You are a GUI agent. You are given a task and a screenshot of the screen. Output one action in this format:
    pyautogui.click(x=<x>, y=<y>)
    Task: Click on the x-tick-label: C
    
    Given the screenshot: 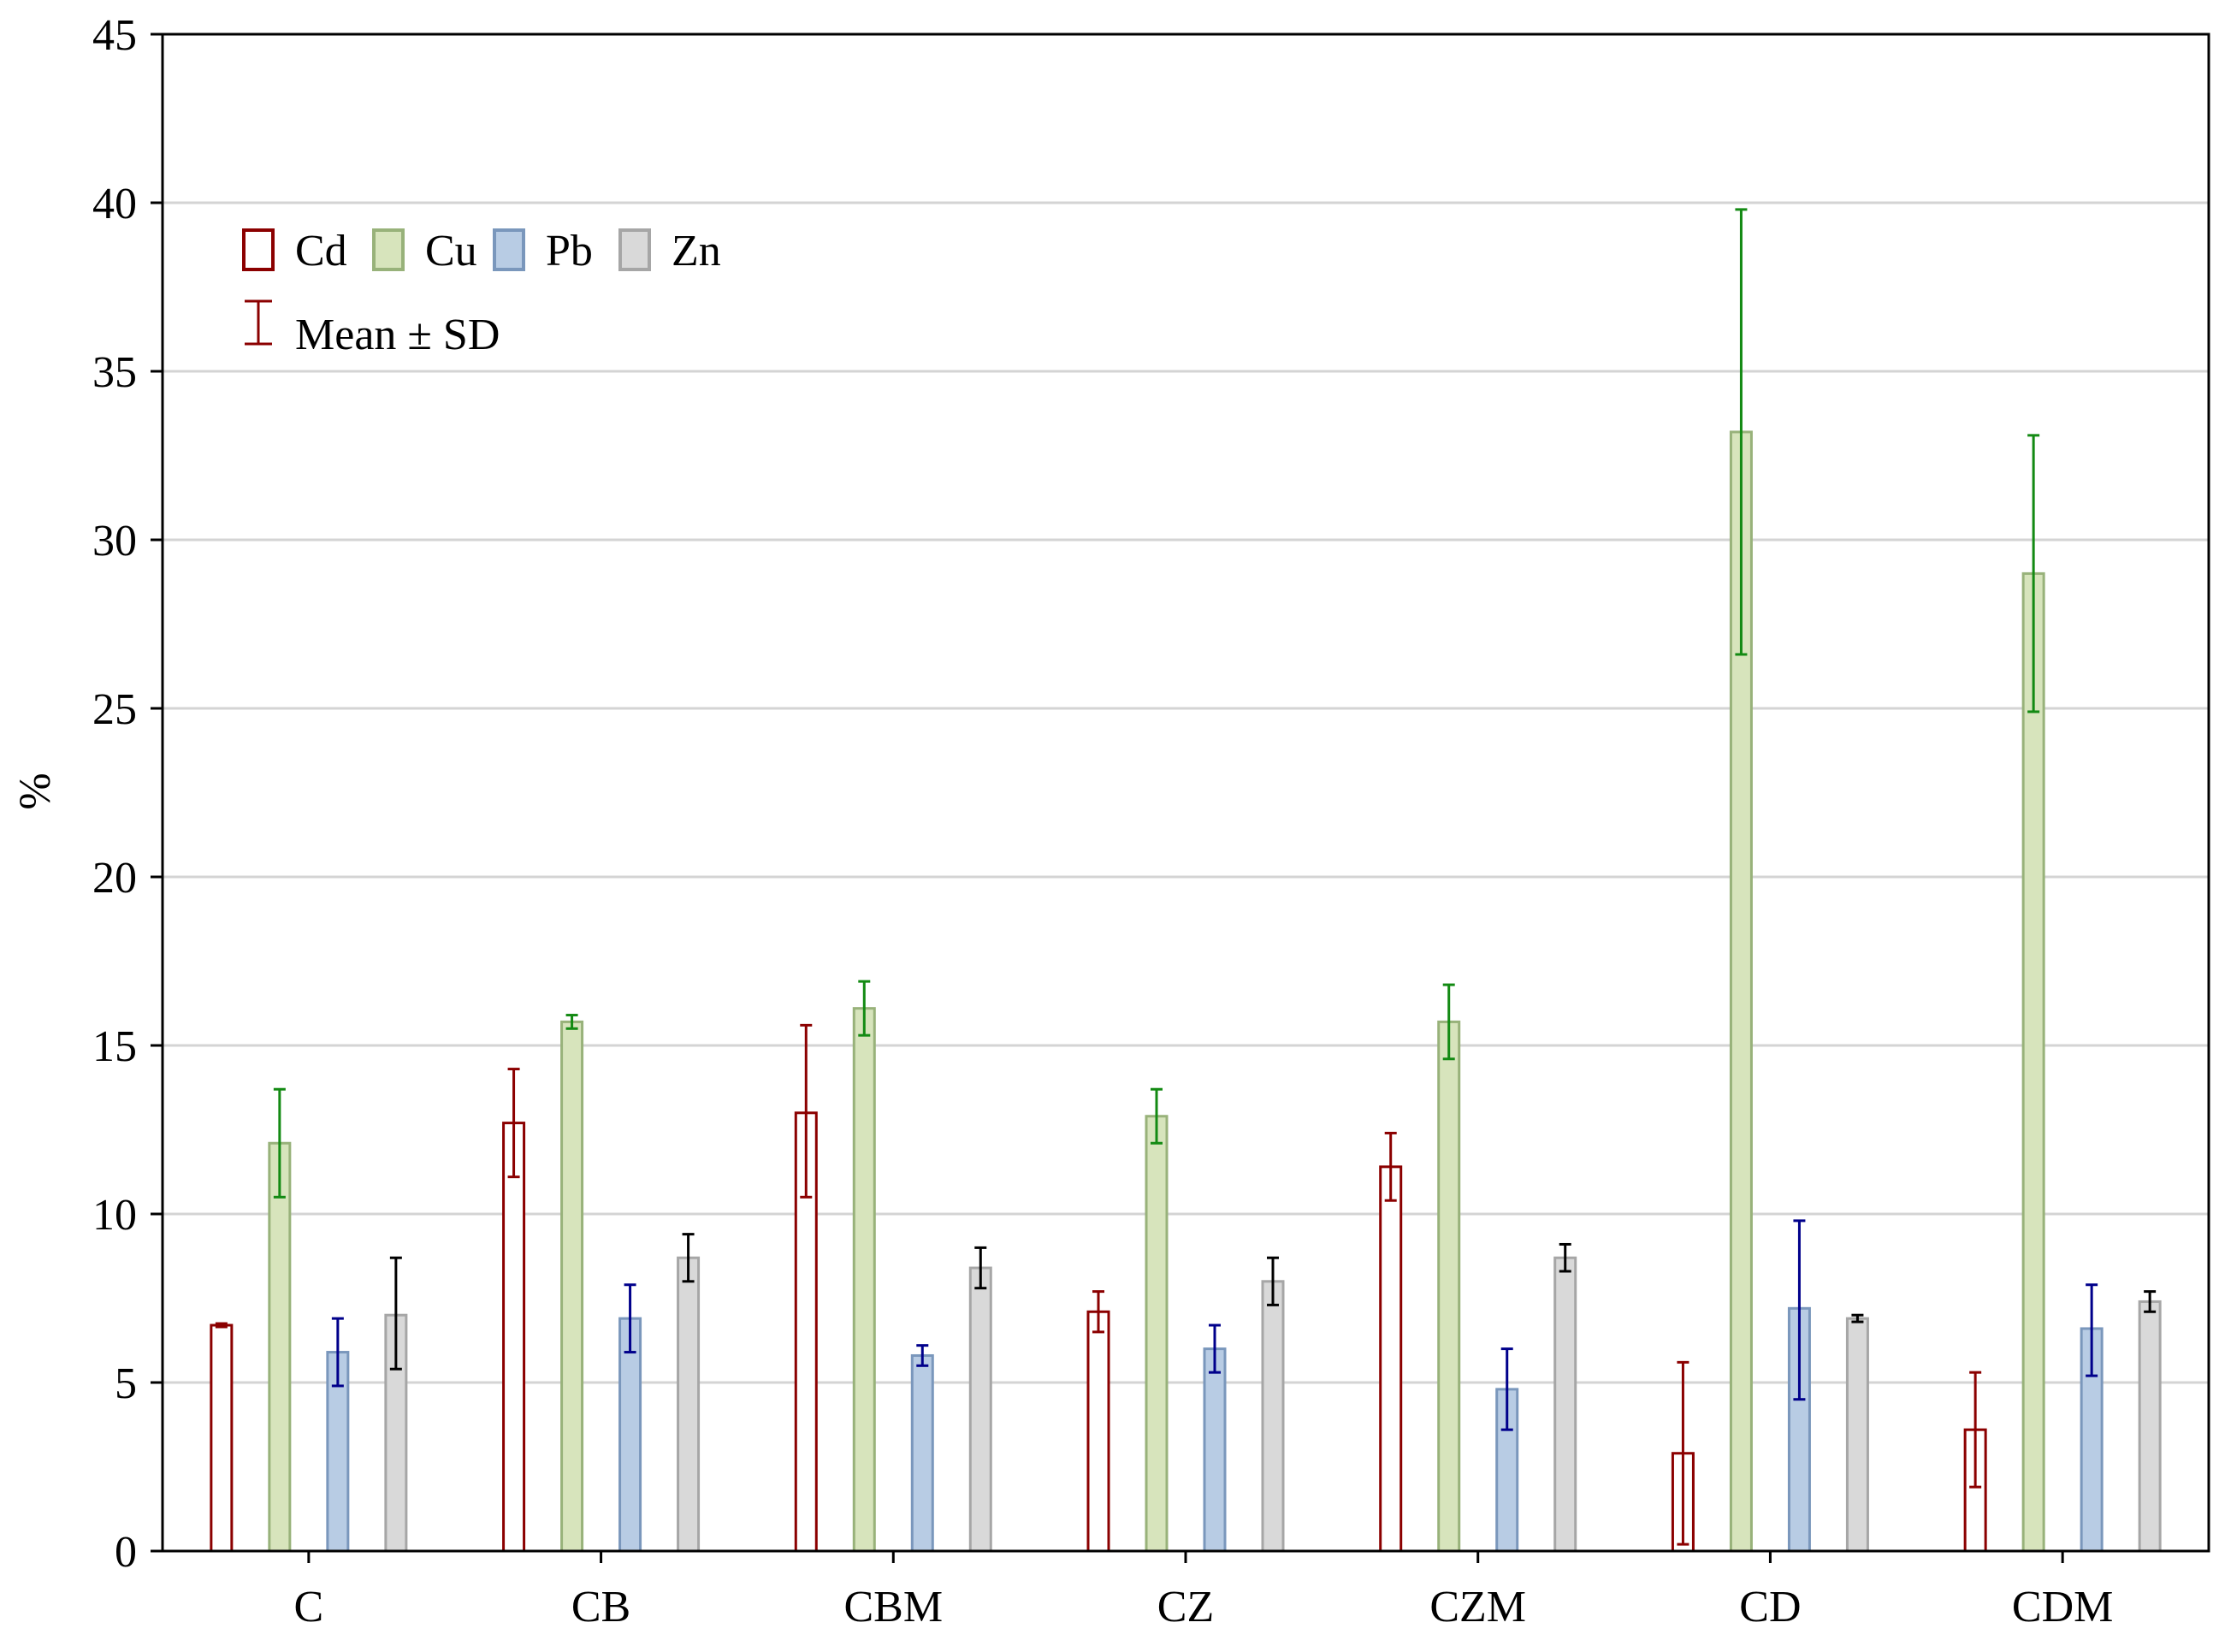 What is the action you would take?
    pyautogui.click(x=309, y=1607)
    